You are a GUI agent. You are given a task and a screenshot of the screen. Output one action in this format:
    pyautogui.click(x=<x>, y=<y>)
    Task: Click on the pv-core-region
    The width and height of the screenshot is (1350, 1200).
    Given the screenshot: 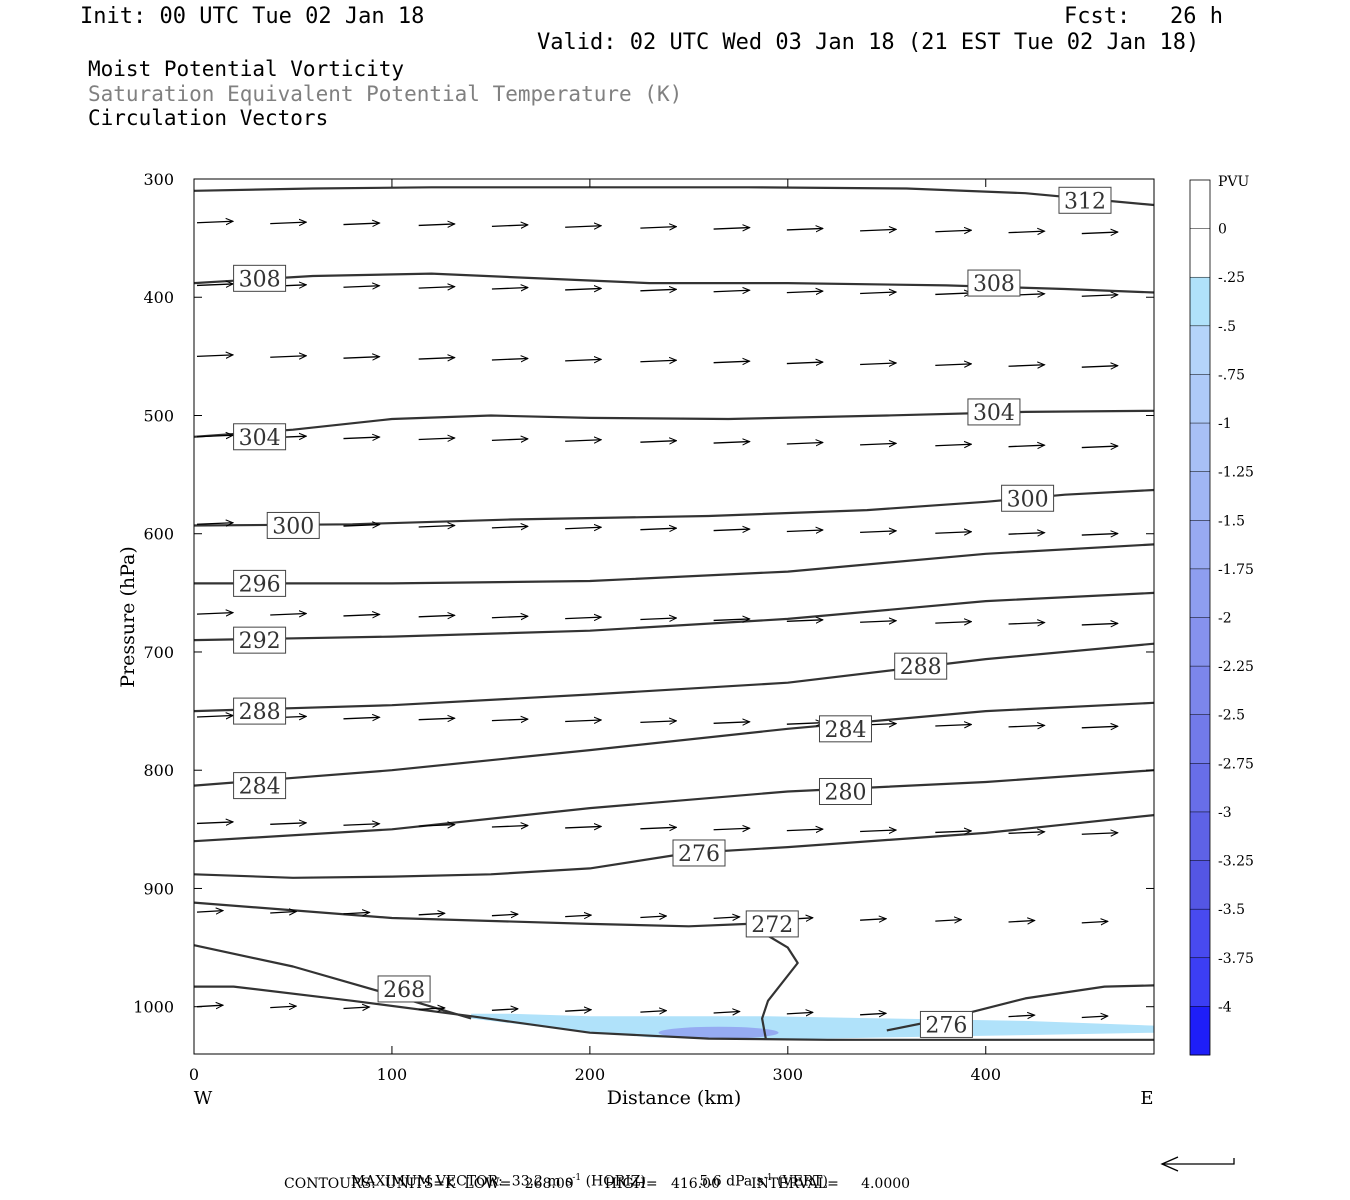 What is the action you would take?
    pyautogui.click(x=718, y=1032)
    